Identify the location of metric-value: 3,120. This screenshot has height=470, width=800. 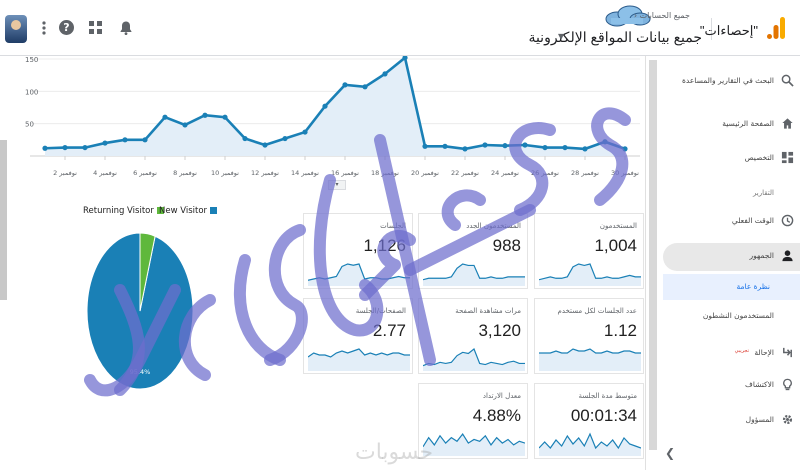
(499, 330).